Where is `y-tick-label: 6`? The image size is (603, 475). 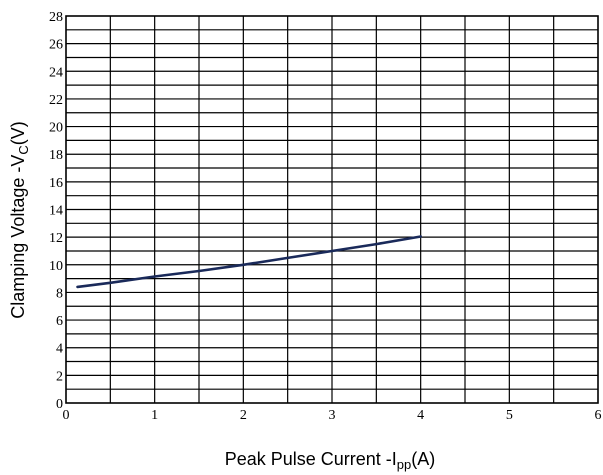 y-tick-label: 6 is located at coordinates (59, 321).